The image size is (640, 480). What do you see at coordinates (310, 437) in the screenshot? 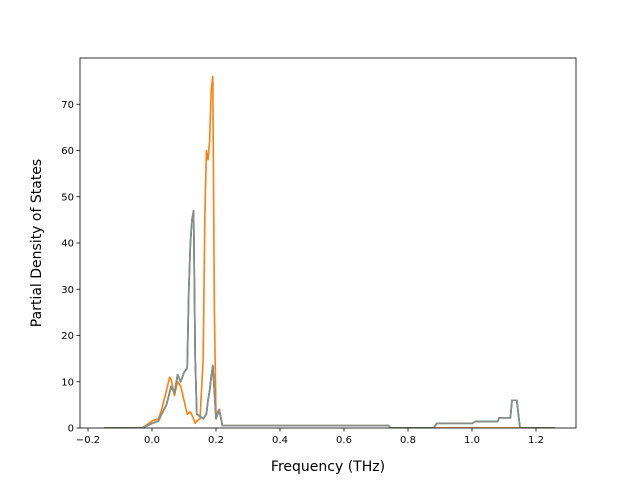
I see `x-axis-ticks: −0.2 0.0 0.2 0.4 0.6 0.8 1.0 1.2` at bounding box center [310, 437].